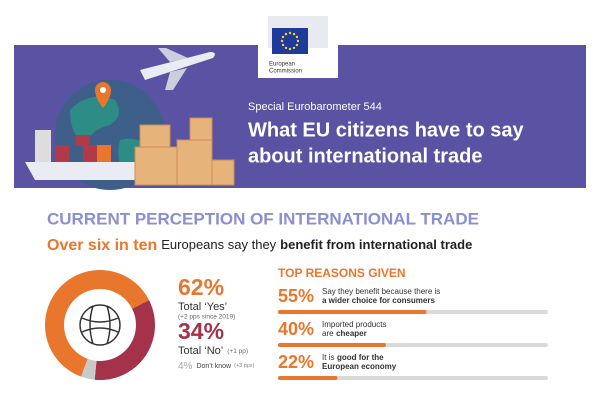  Describe the element at coordinates (342, 273) in the screenshot. I see `reasons-title: TOP REASONS GIVEN` at that location.